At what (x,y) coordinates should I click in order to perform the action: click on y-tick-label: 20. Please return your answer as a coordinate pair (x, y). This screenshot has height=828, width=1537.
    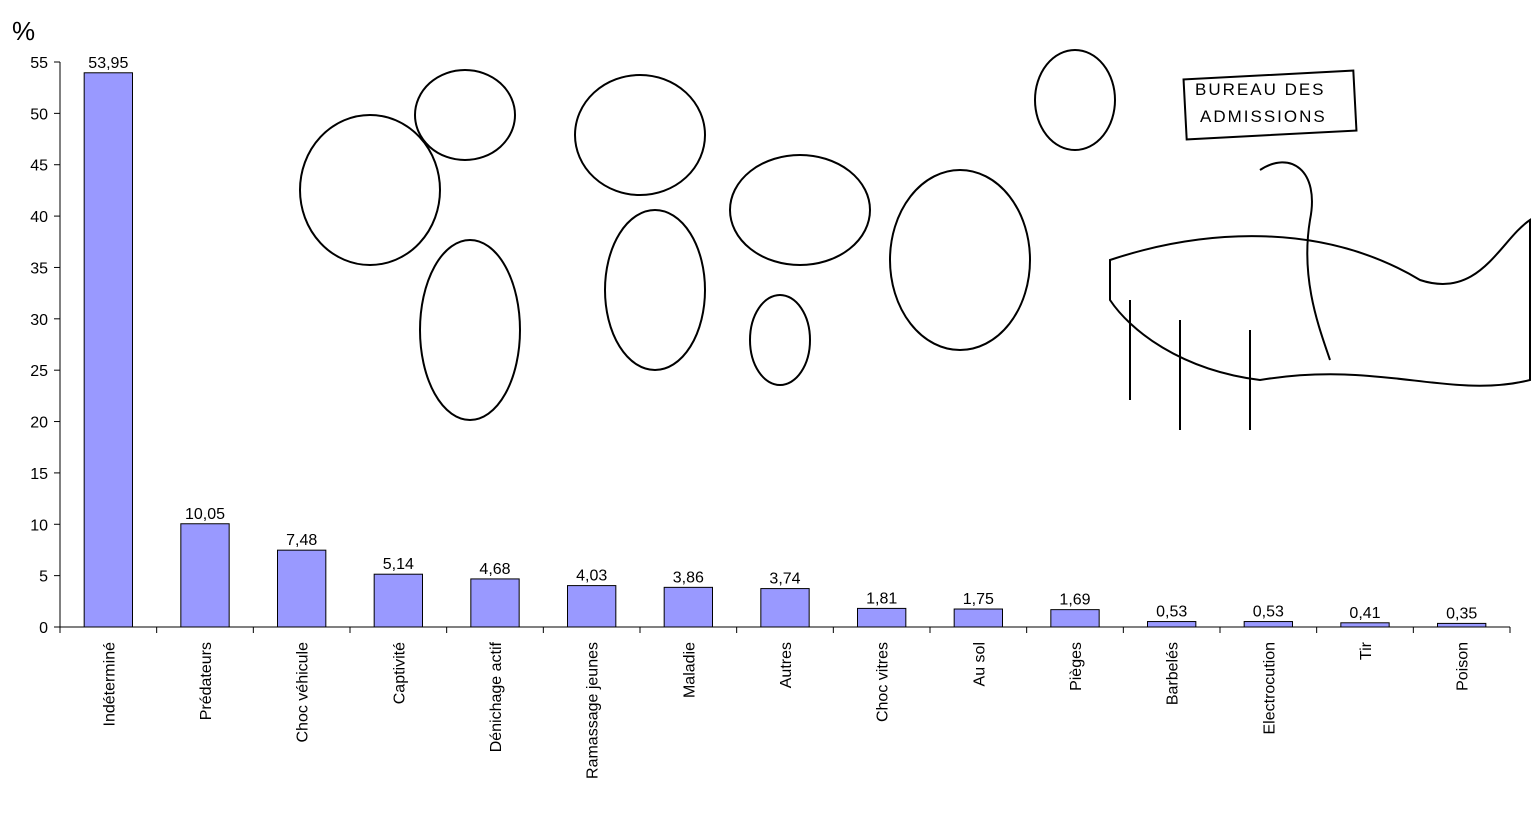
    Looking at the image, I should click on (39, 423).